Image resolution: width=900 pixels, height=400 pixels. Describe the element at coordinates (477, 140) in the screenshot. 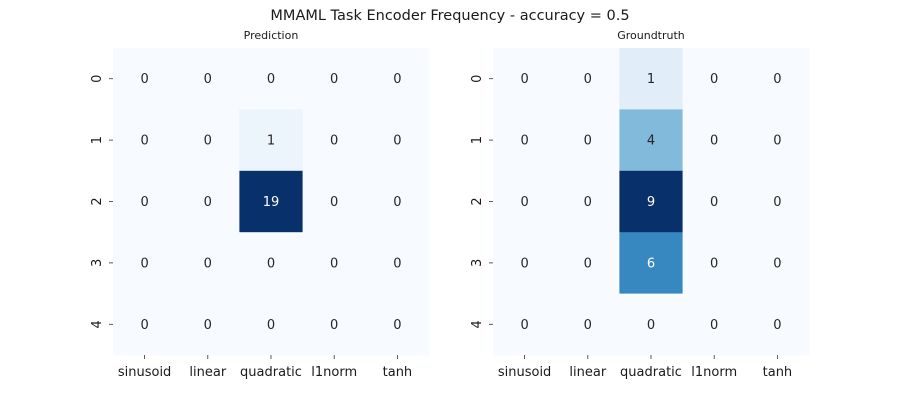

I see `groundtruth-y-tick-label: 1` at that location.